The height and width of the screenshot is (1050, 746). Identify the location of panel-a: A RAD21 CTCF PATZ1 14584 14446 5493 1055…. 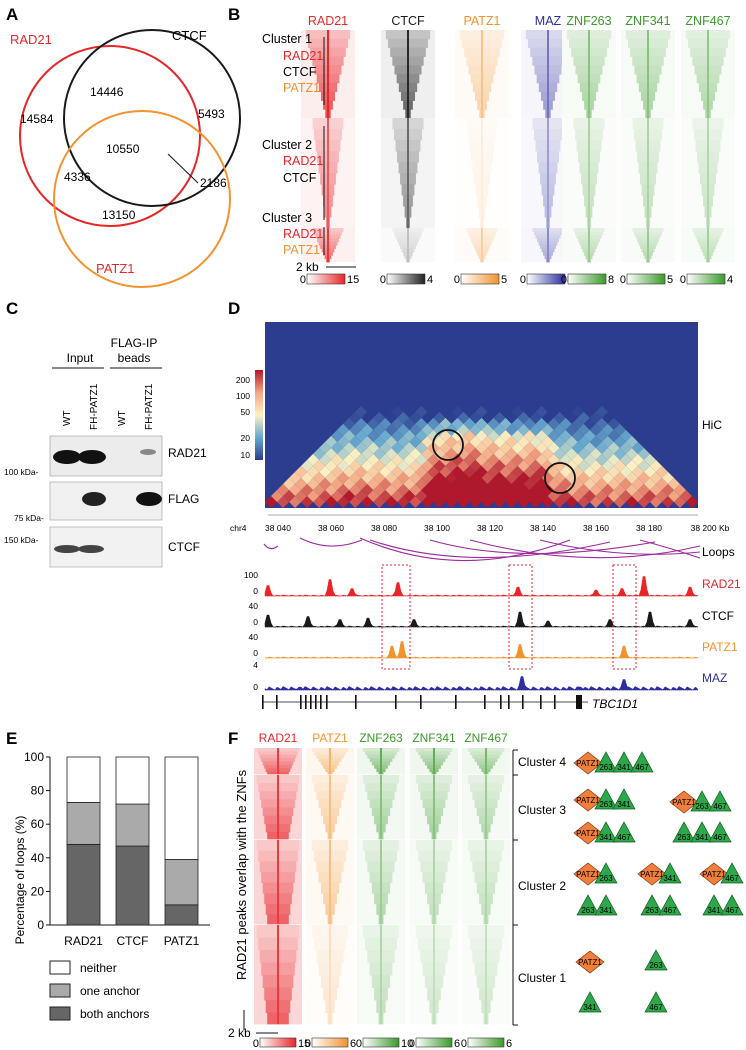
(123, 146).